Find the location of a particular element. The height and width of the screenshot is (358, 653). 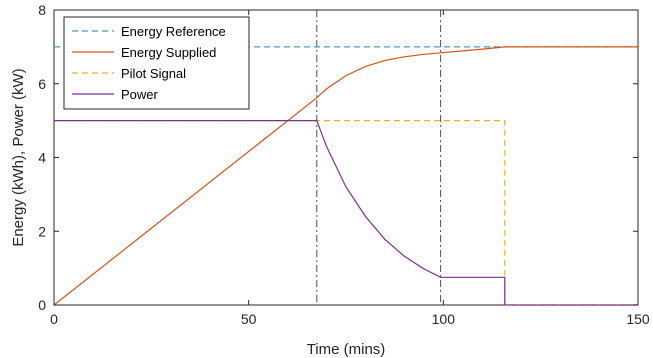

y-tick-label: 6 is located at coordinates (42, 84).